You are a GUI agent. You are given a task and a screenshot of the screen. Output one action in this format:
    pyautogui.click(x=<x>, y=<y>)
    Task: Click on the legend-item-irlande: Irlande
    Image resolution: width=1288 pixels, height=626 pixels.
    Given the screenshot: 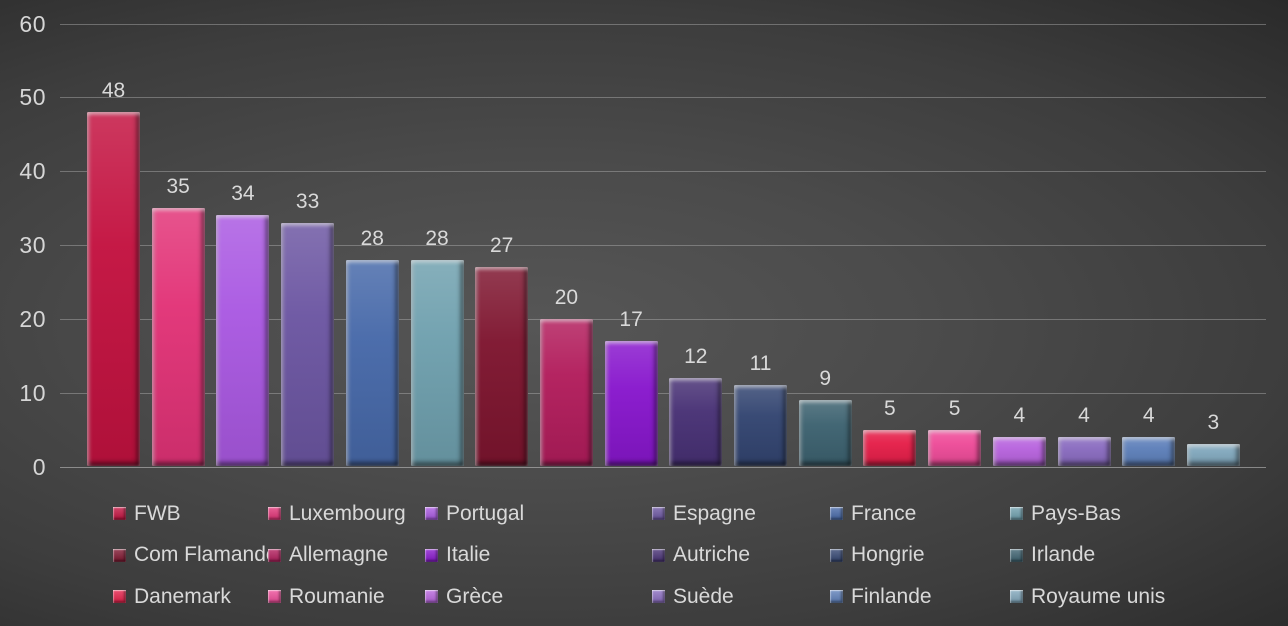 What is the action you would take?
    pyautogui.click(x=1052, y=555)
    